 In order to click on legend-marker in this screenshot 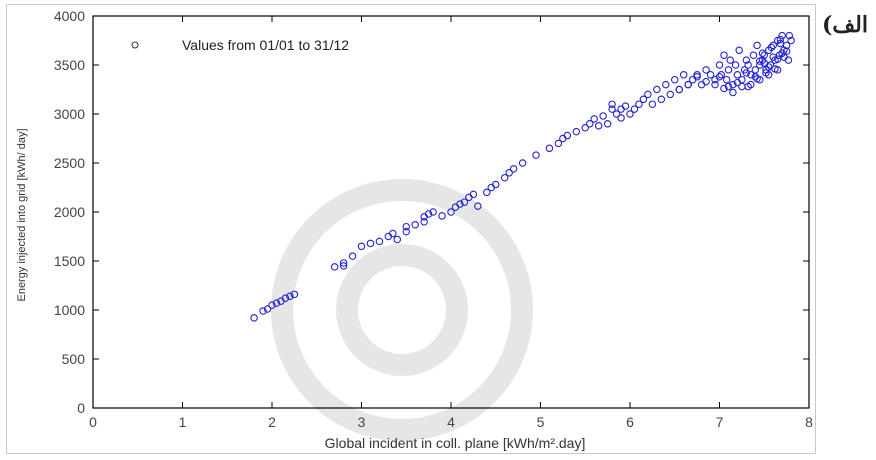, I will do `click(135, 45)`.